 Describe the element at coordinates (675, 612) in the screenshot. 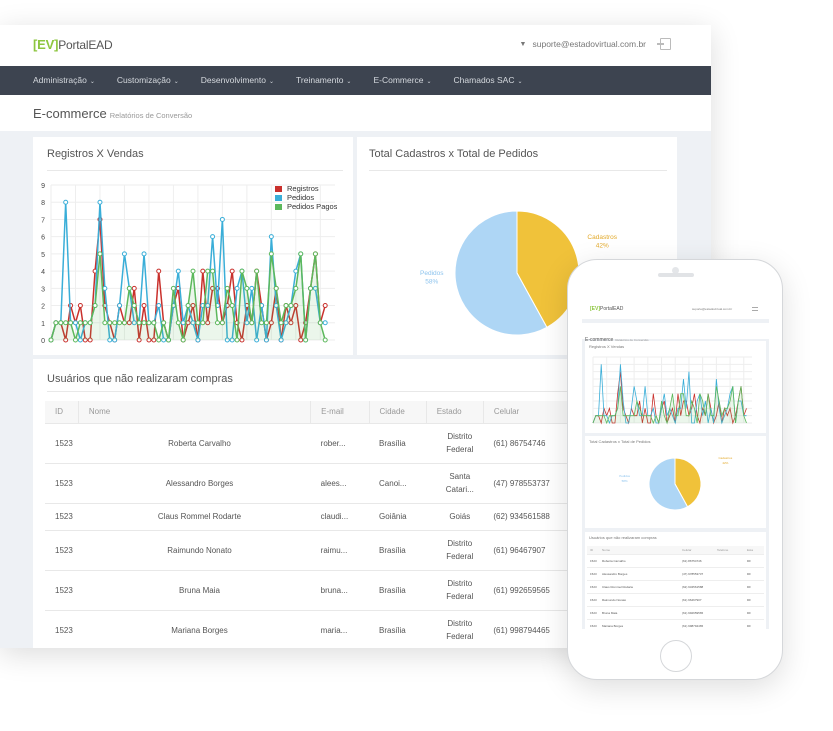

I see `mobile-table-row: 1523 Bruna Maia (61) 992659565 DF` at that location.